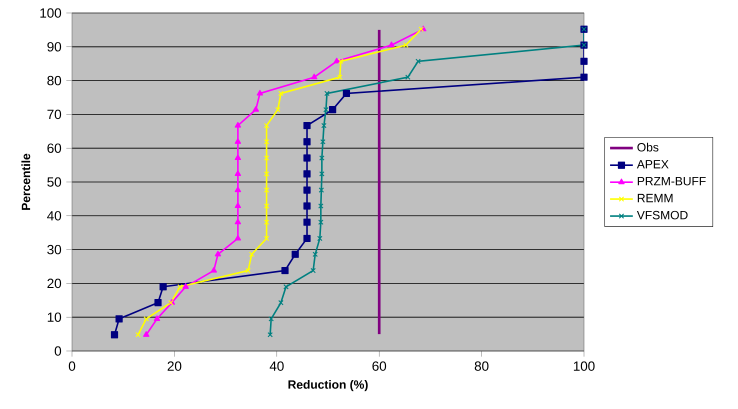 The height and width of the screenshot is (409, 738). I want to click on y-tick-label: 30, so click(54, 249).